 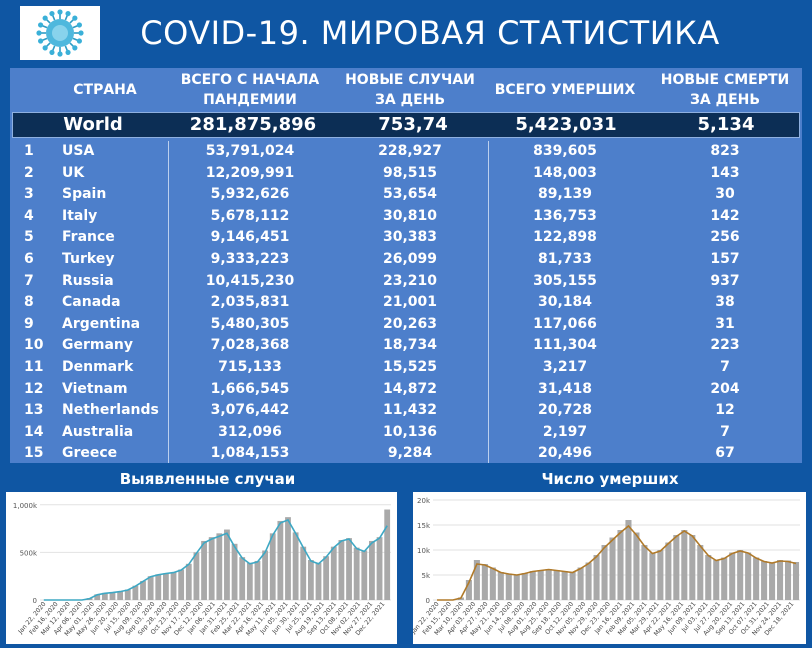 What do you see at coordinates (488, 302) in the screenshot?
I see `column-divider` at bounding box center [488, 302].